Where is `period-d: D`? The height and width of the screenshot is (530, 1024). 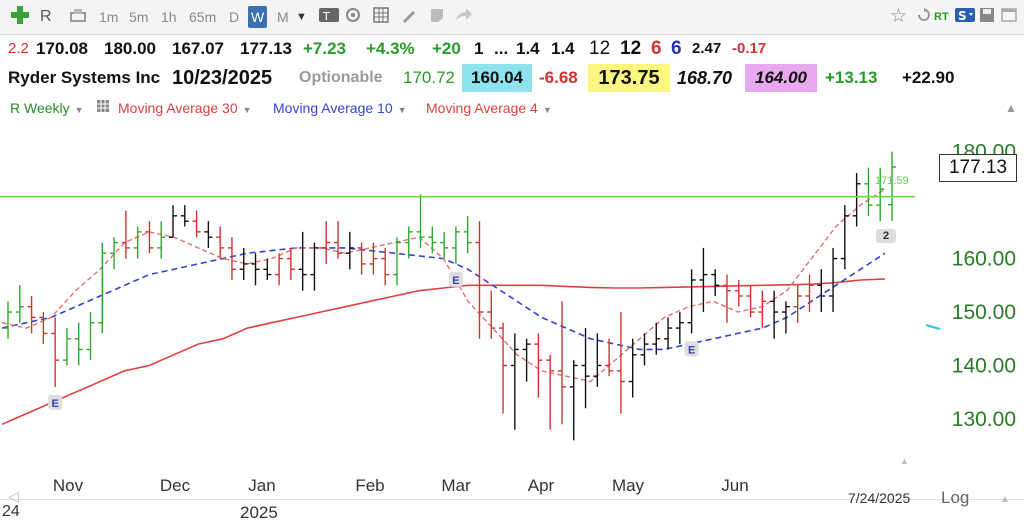
period-d: D is located at coordinates (234, 17).